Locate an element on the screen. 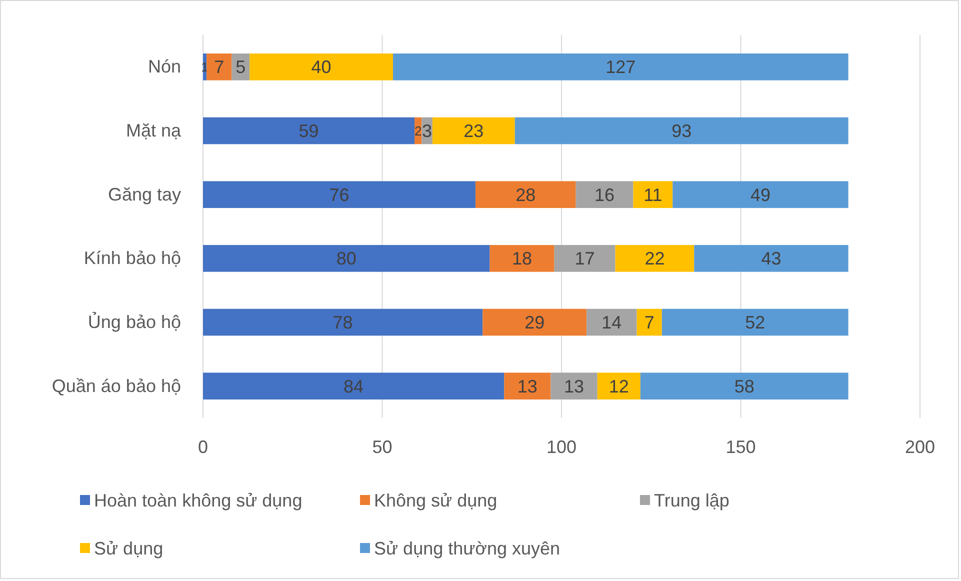 The height and width of the screenshot is (581, 961). data-label: 58 is located at coordinates (744, 386).